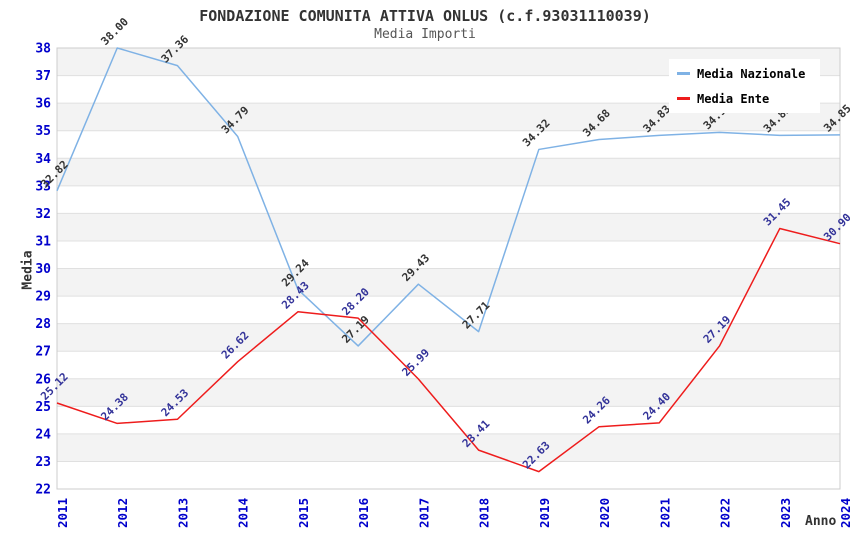 This screenshot has width=850, height=550. Describe the element at coordinates (243, 513) in the screenshot. I see `x-tick-label: 2014` at that location.